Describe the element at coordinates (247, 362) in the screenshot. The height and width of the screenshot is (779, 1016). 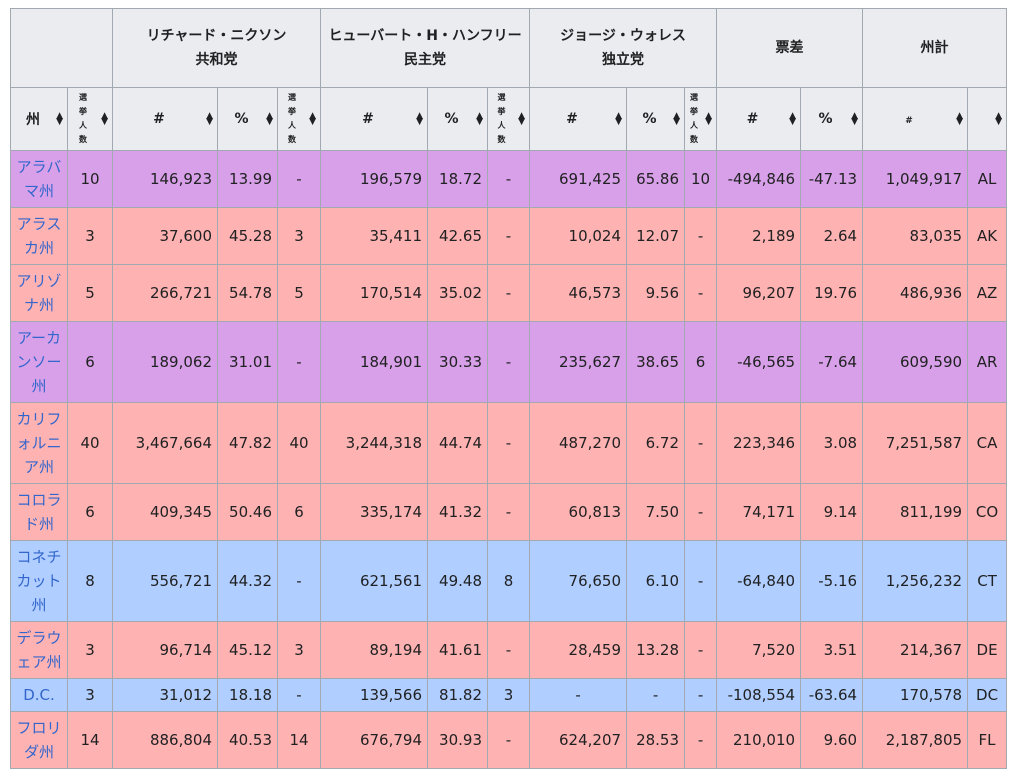
I see `cell-p1: 31.01` at that location.